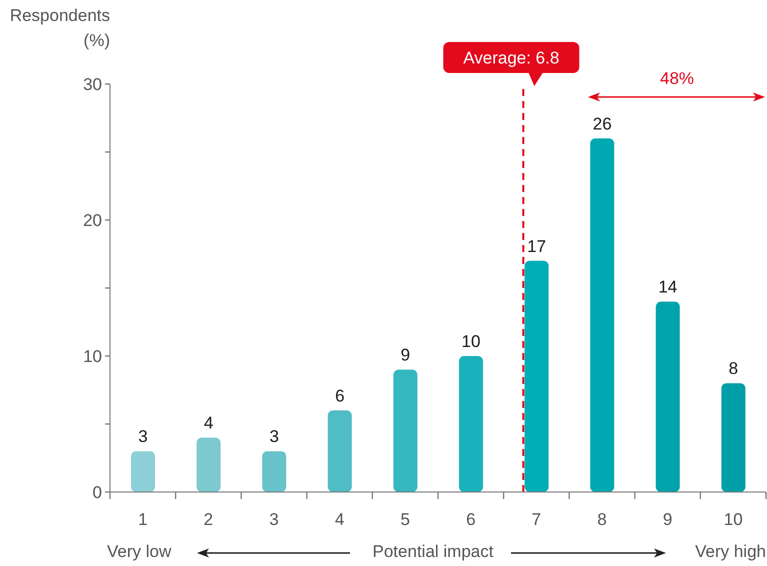 The height and width of the screenshot is (566, 767). What do you see at coordinates (668, 287) in the screenshot?
I see `data-label: 14` at bounding box center [668, 287].